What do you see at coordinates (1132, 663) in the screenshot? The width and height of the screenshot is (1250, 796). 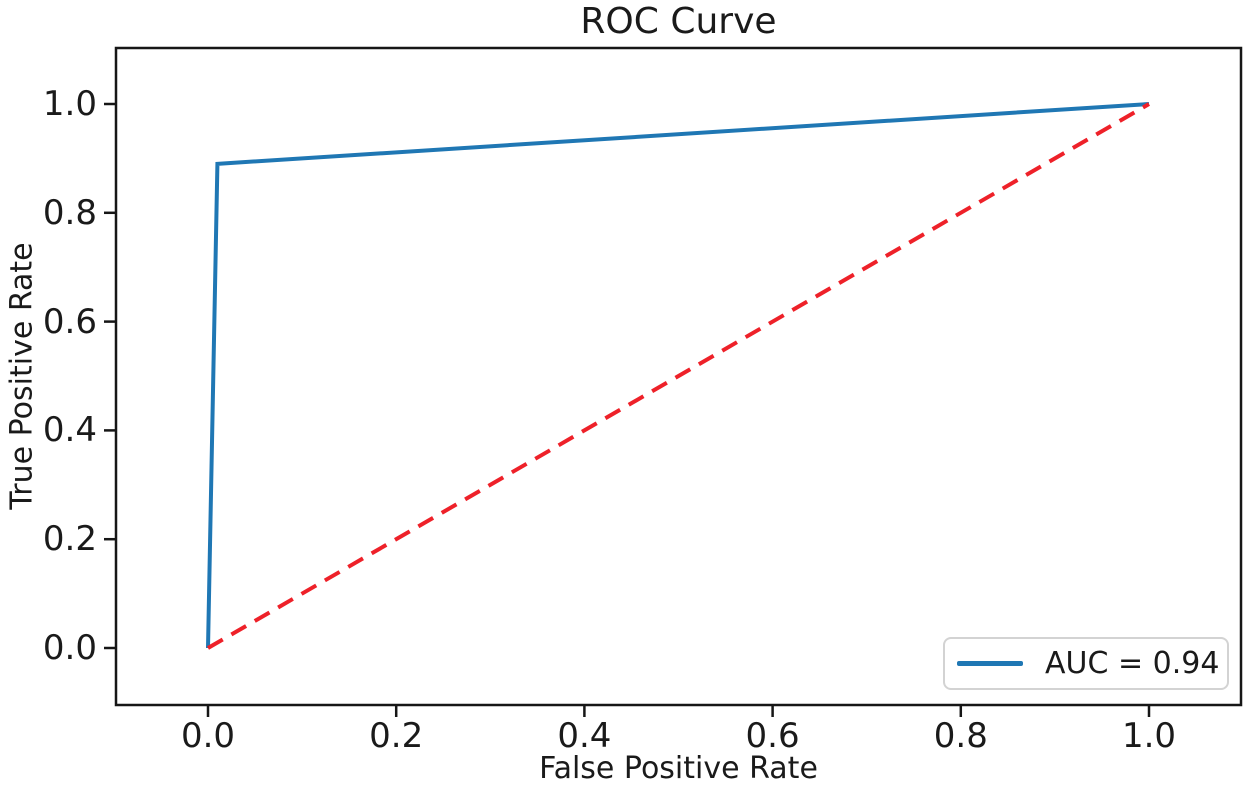 I see `legend-label: AUC = 0.94` at bounding box center [1132, 663].